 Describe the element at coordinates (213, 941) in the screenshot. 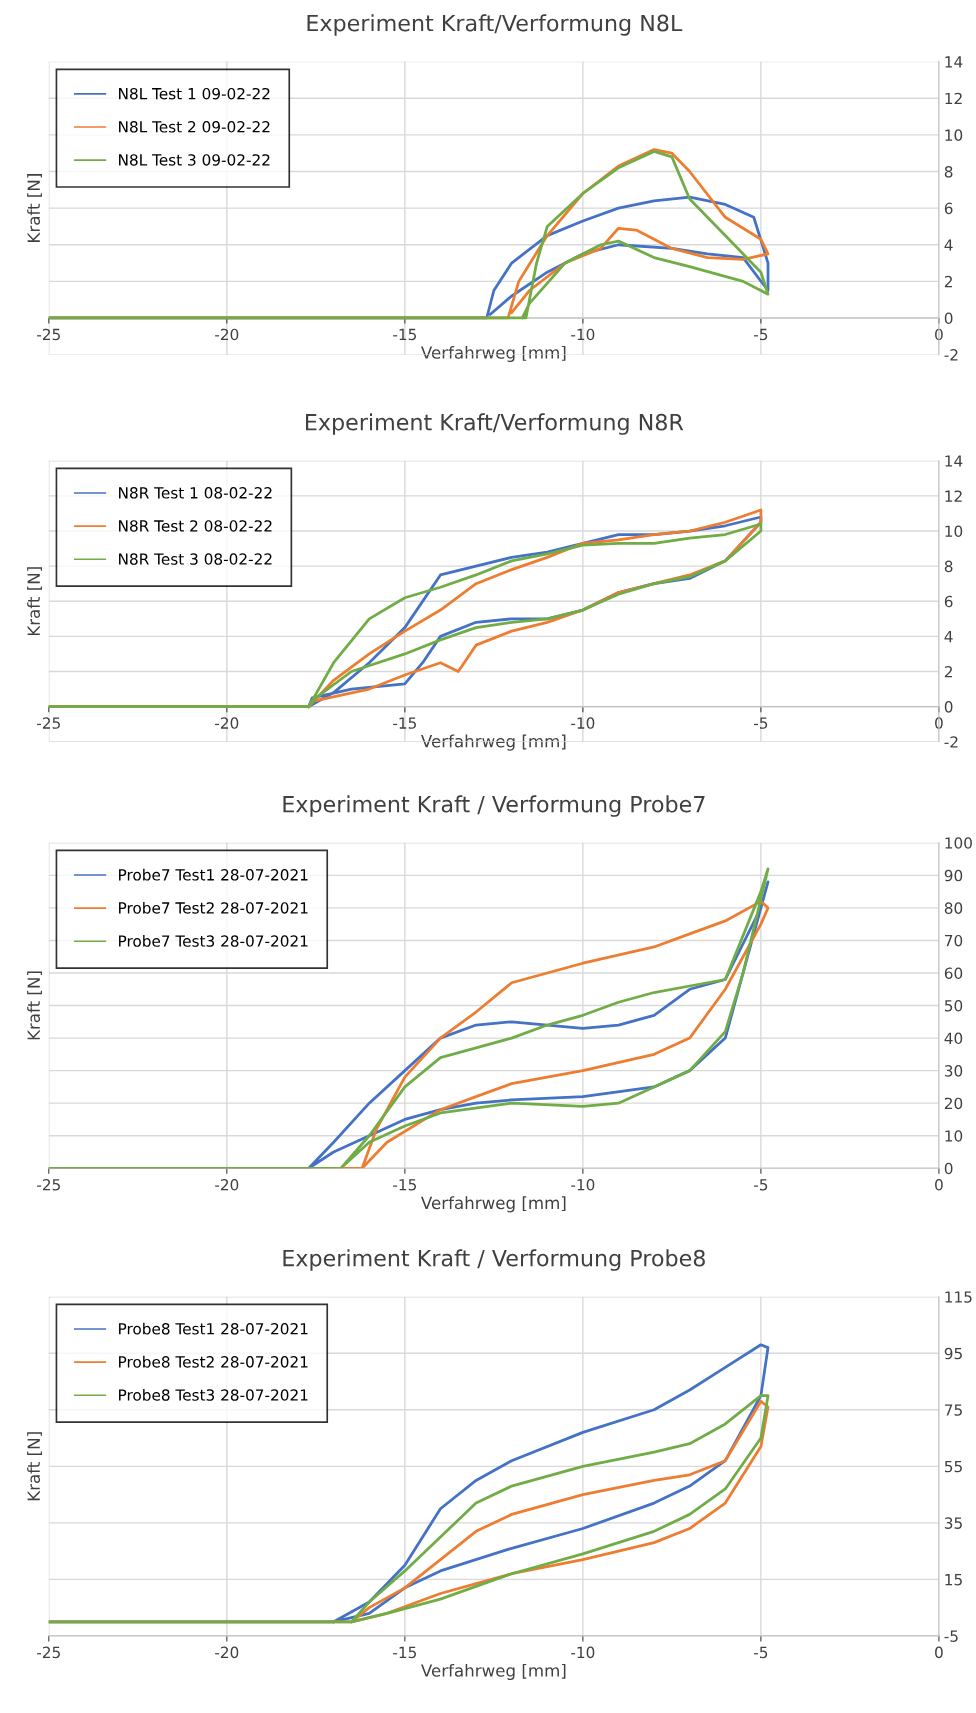

I see `legend-label: Probe7 Test3 28-07-2021` at that location.